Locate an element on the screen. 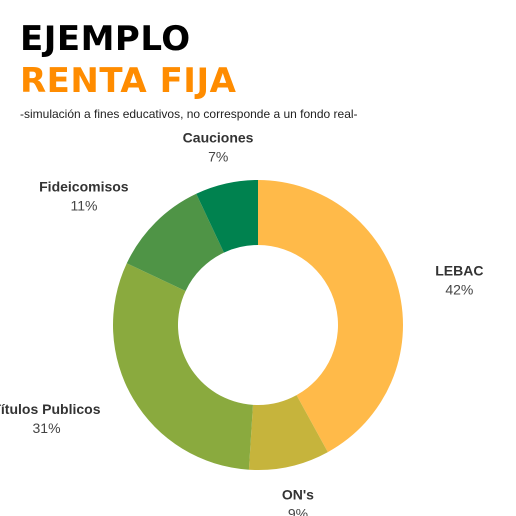 The width and height of the screenshot is (516, 516). slice-lebac is located at coordinates (331, 316).